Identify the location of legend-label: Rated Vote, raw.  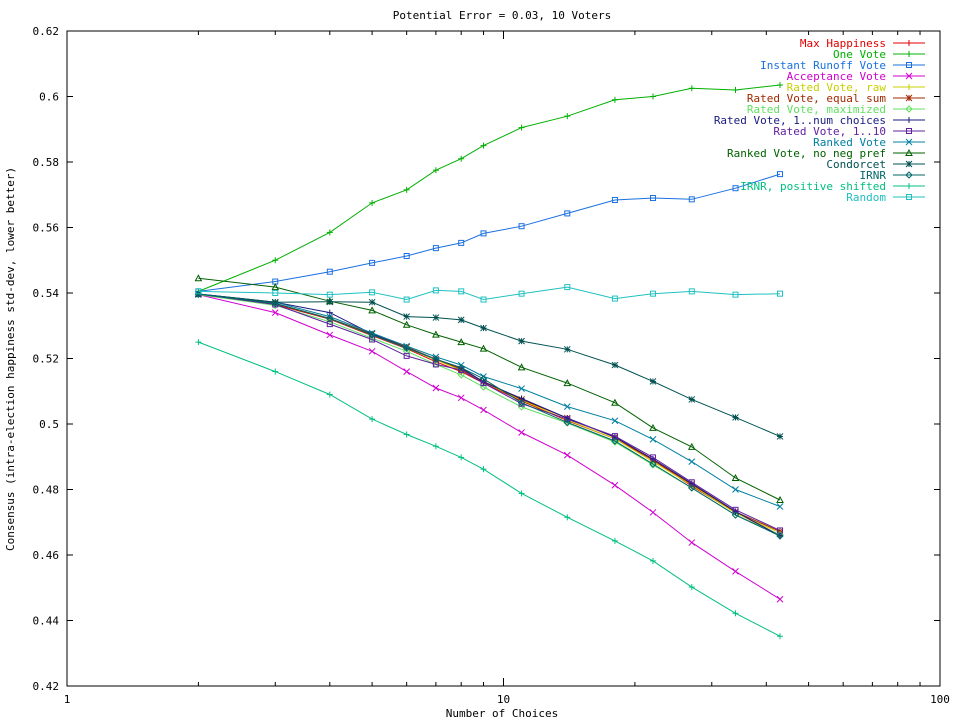
(837, 87).